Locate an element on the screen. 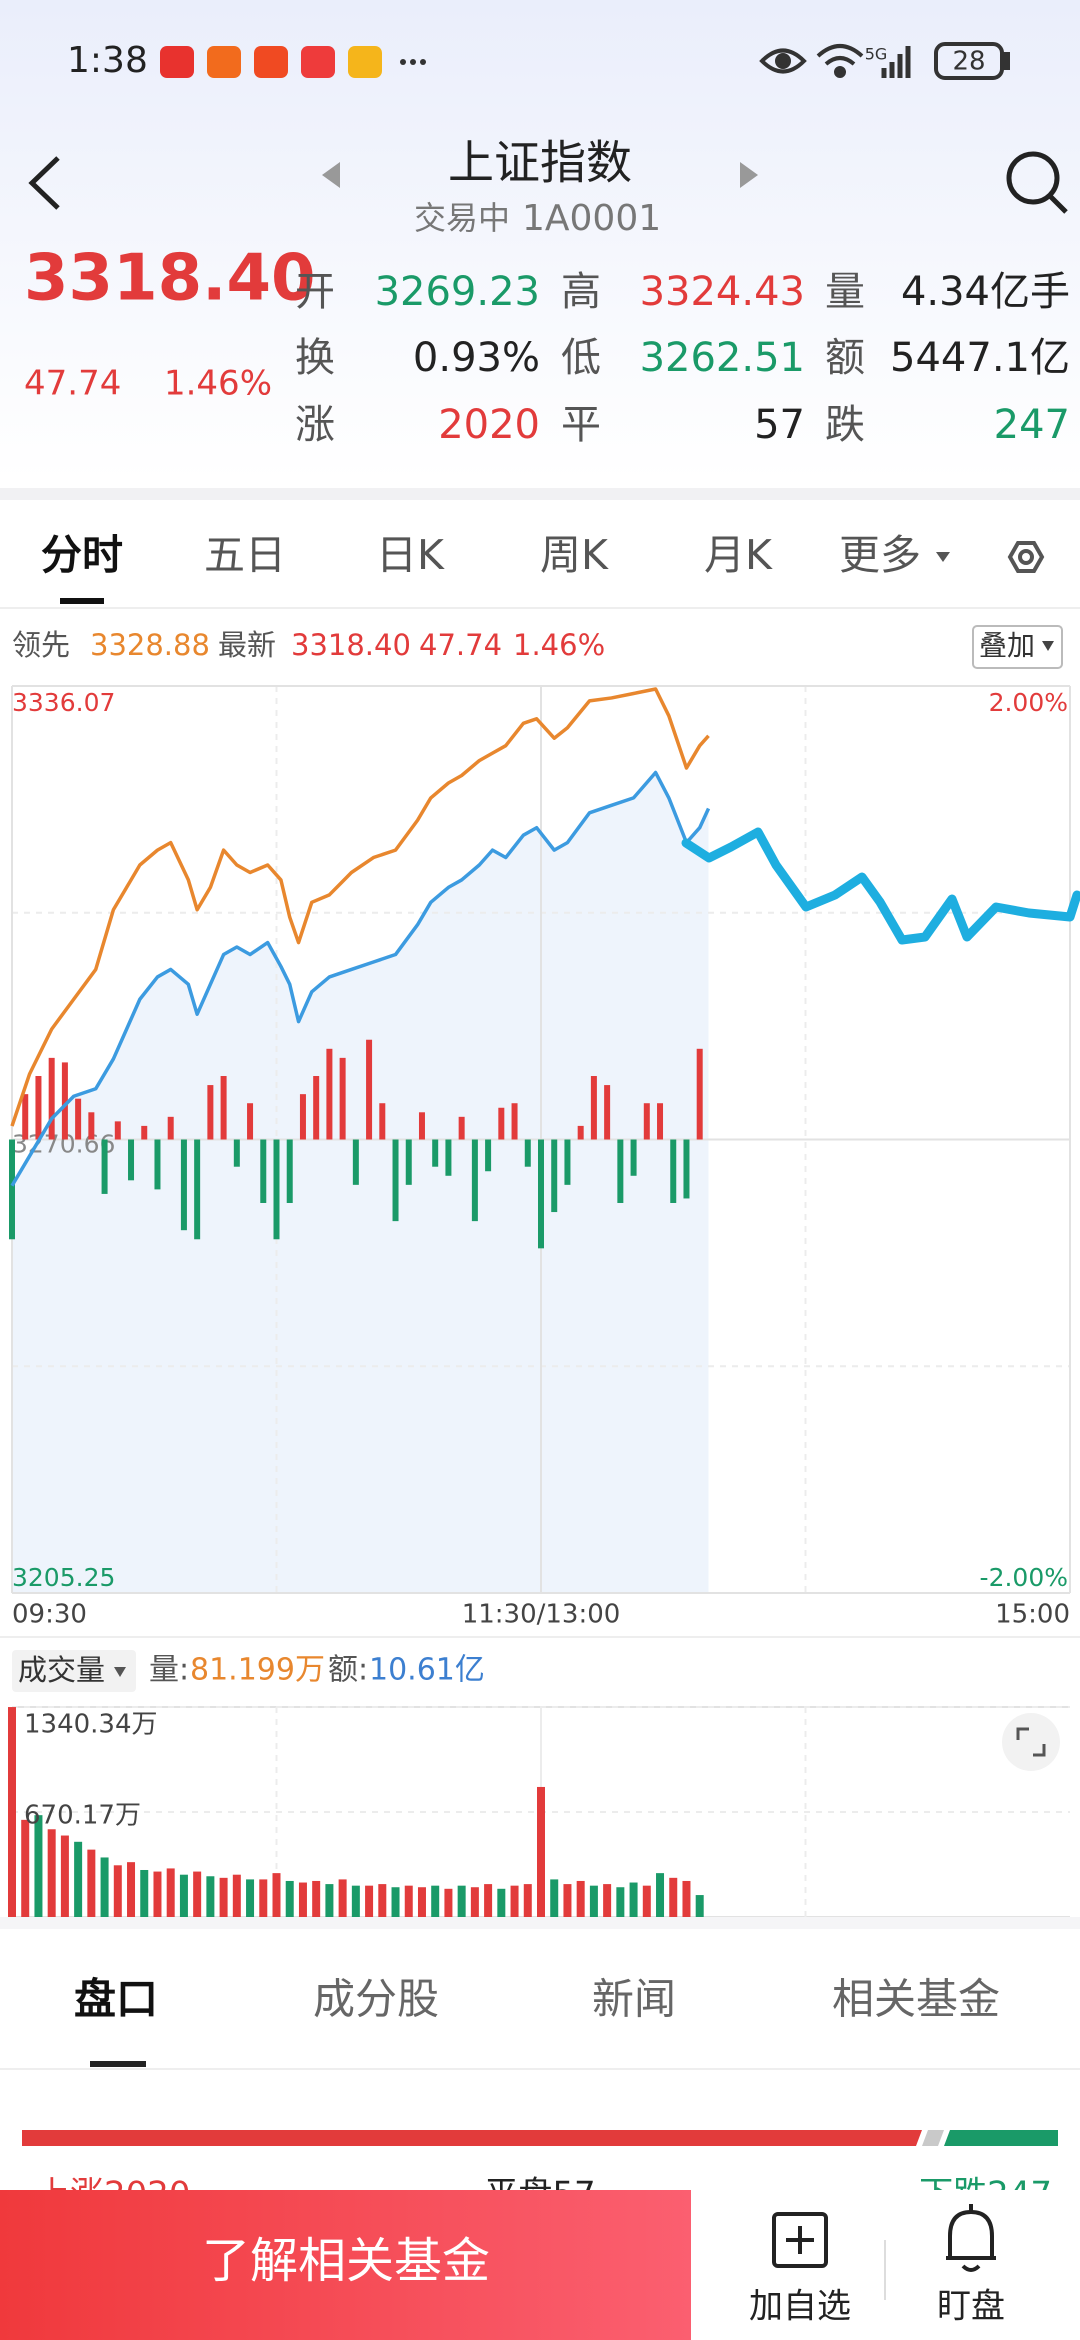 This screenshot has width=1080, height=2340. y2-tick-label: 2.00% is located at coordinates (1028, 702).